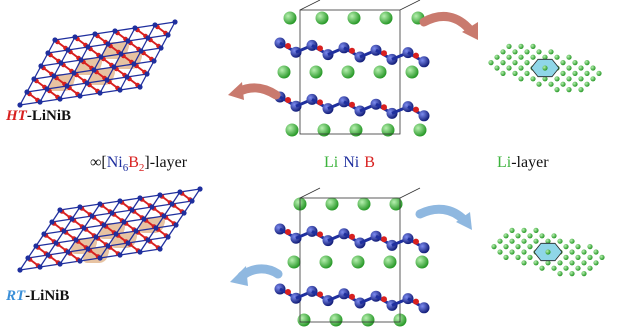 This screenshot has width=630, height=331. I want to click on inf-bracket: ∞[, so click(98, 162).